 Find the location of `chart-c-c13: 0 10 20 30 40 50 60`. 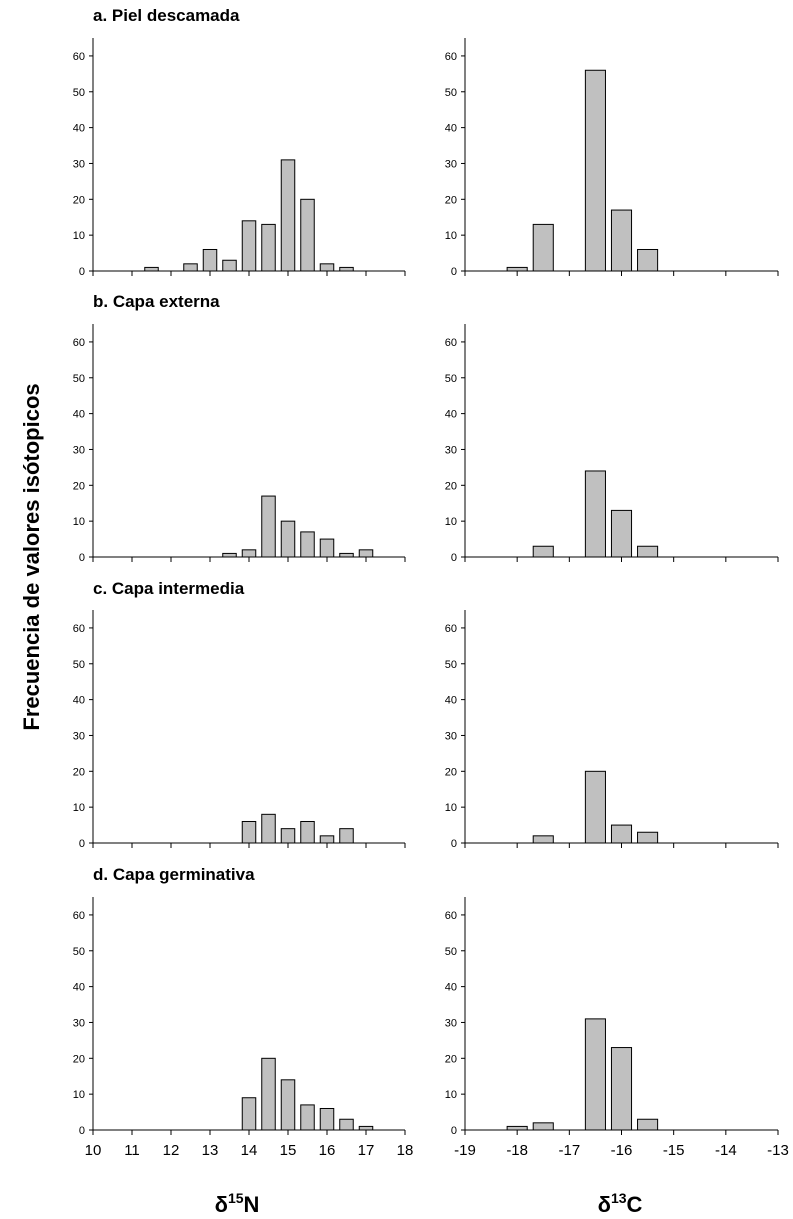

chart-c-c13: 0 10 20 30 40 50 60 is located at coordinates (612, 730).